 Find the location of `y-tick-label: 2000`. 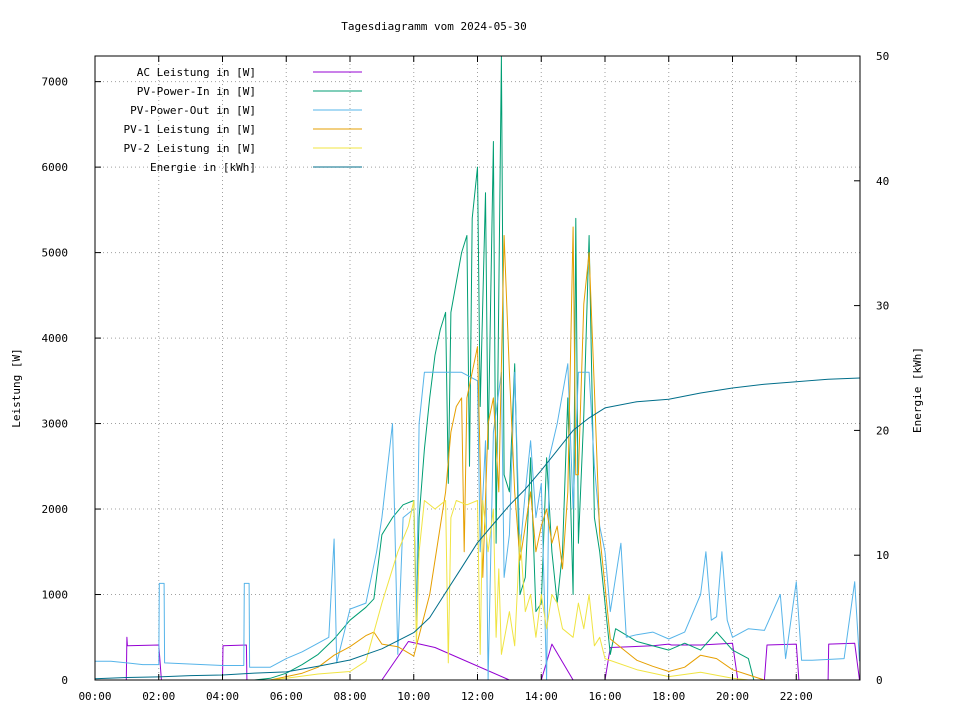

y-tick-label: 2000 is located at coordinates (55, 509).